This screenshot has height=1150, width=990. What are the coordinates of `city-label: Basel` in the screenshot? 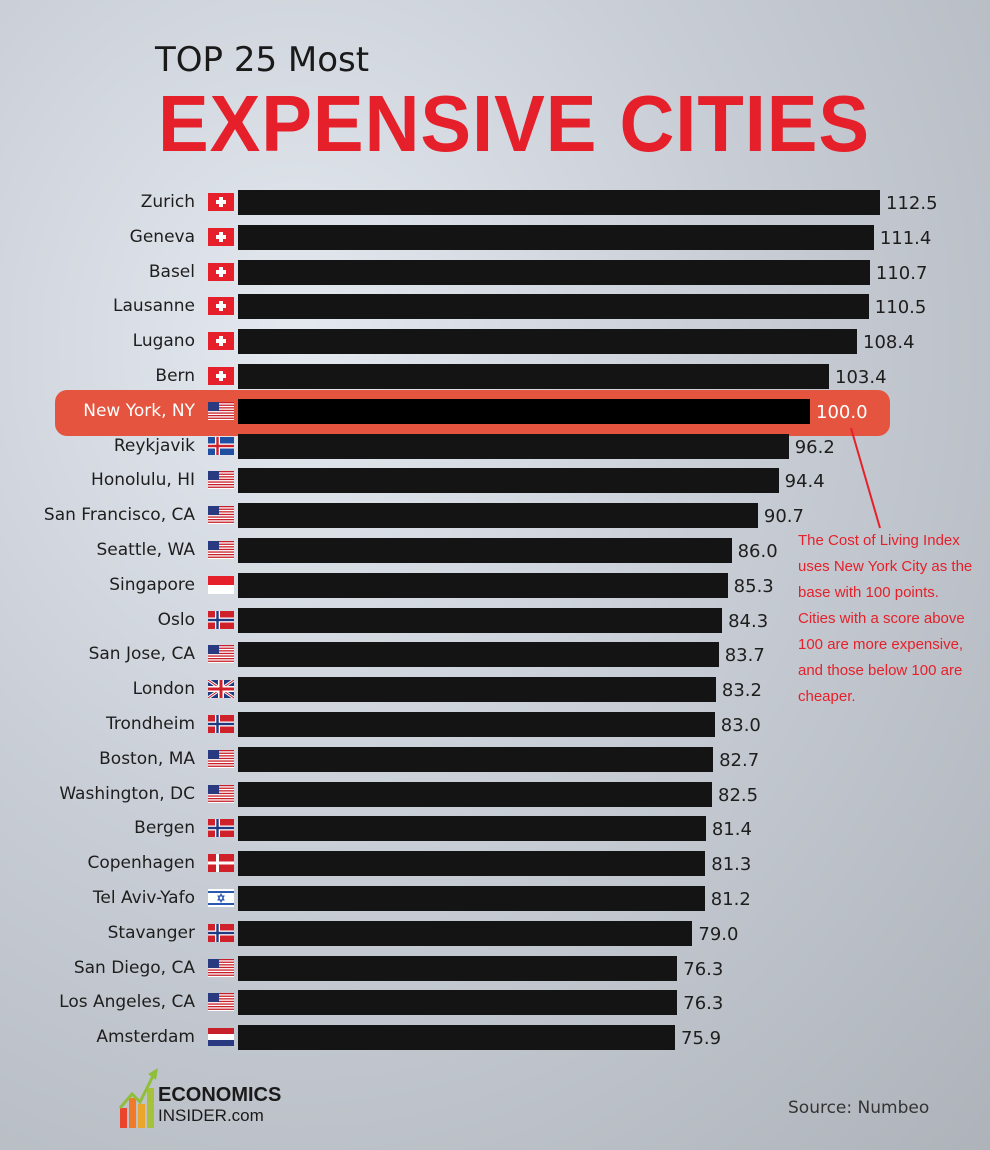 It's located at (171, 271).